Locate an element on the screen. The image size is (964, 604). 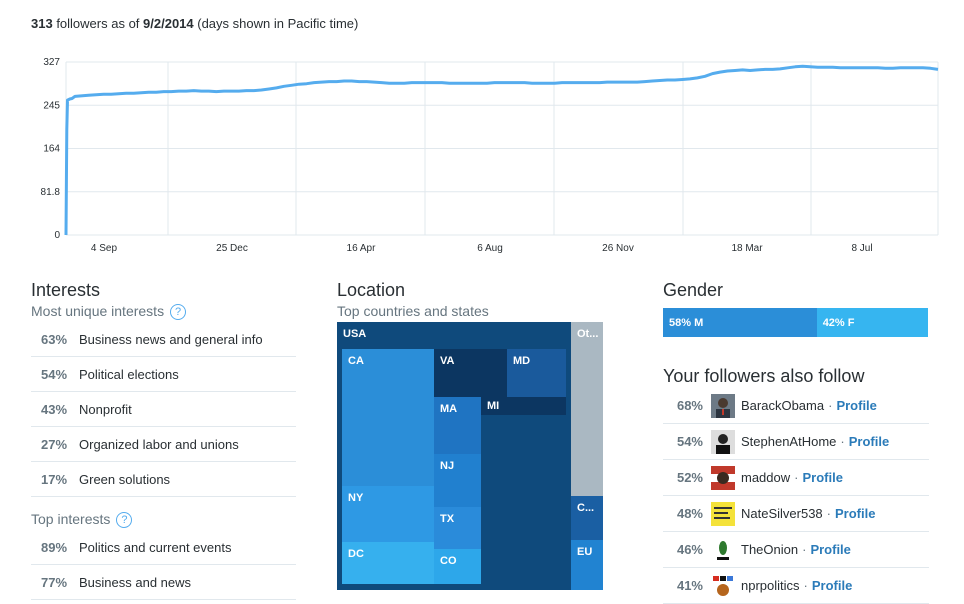
also-follow-row: 41% nprpolitics · Profile is located at coordinates (796, 586).